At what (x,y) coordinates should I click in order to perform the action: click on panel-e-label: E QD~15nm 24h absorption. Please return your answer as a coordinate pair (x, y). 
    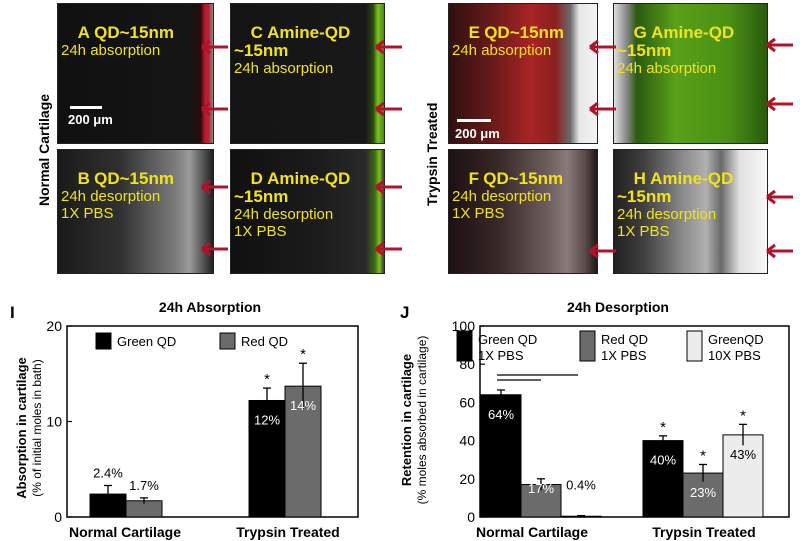
    Looking at the image, I should click on (508, 41).